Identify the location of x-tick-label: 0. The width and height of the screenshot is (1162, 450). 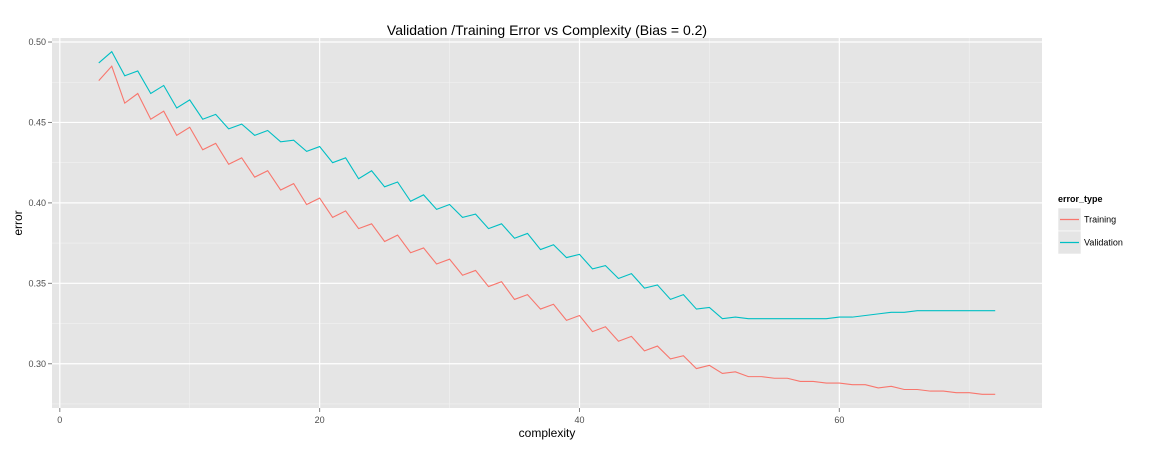
(59, 420).